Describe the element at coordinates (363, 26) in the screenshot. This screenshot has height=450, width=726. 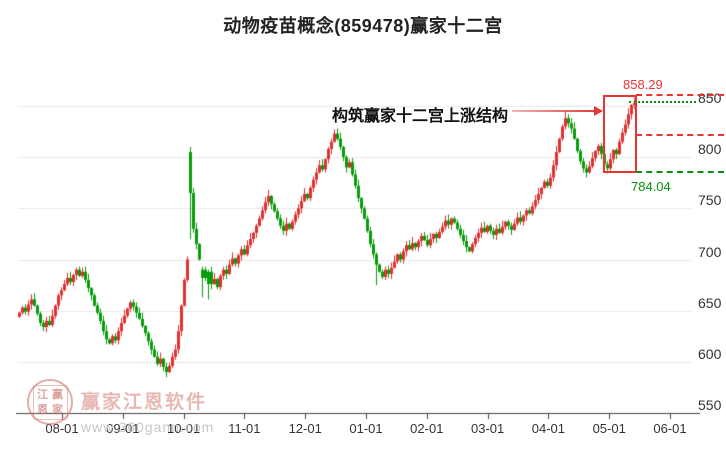
I see `page-title: 动物疫苗概念(859478)赢家十二宫` at that location.